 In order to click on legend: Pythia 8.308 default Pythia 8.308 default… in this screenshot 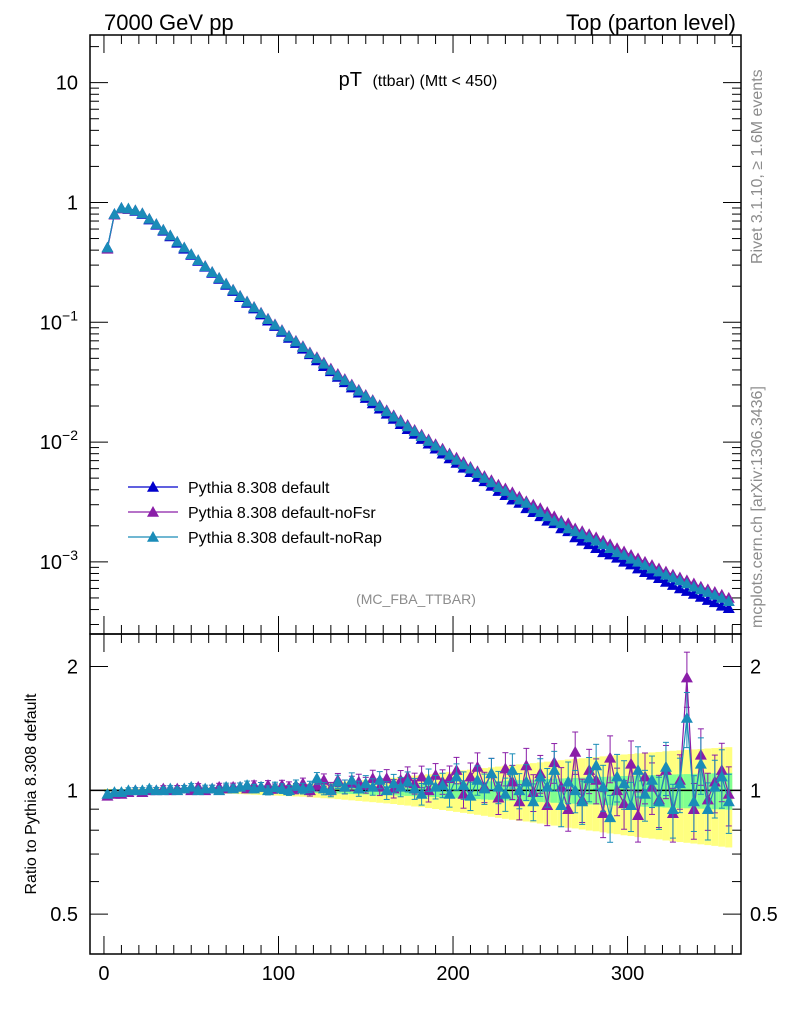, I will do `click(255, 513)`.